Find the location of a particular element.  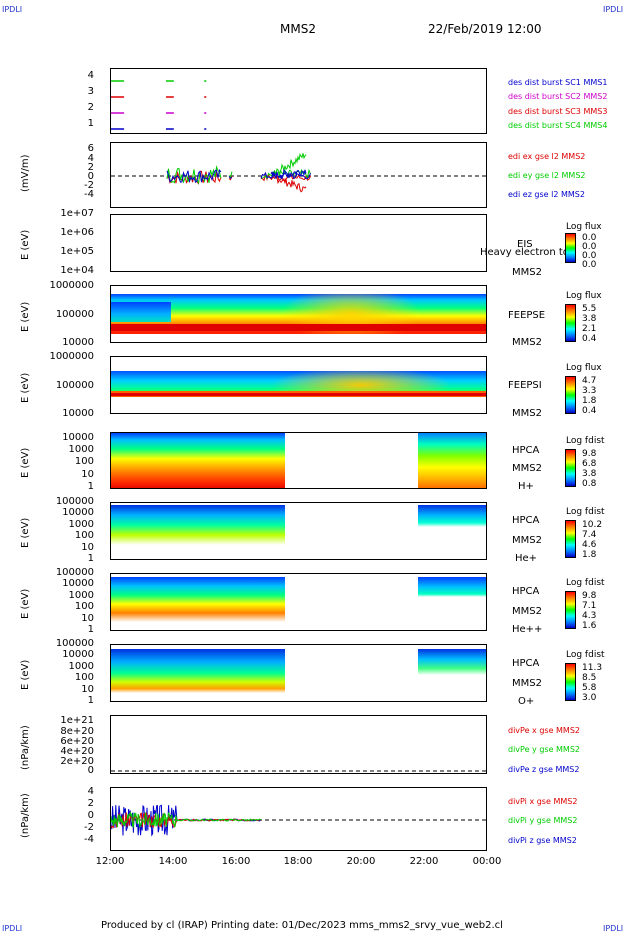

divpi-legend-x: divPi x gse MMS2 is located at coordinates (543, 801).